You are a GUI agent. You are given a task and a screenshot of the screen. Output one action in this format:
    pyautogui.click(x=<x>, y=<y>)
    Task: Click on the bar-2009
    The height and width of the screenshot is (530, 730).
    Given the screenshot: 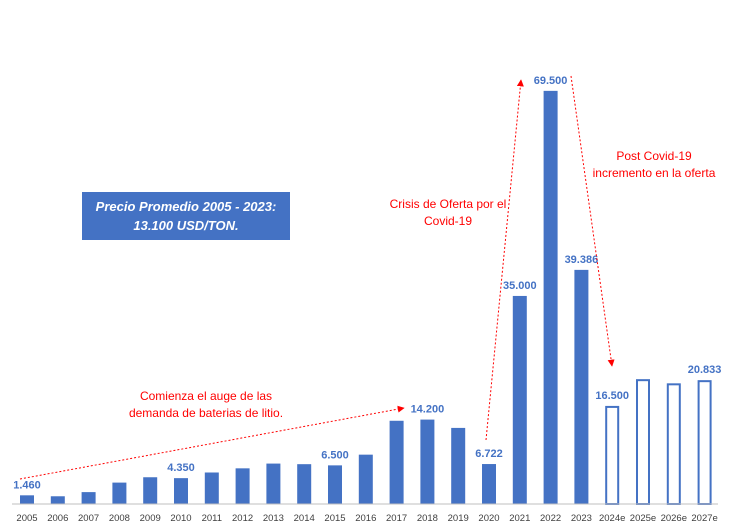 What is the action you would take?
    pyautogui.click(x=150, y=490)
    